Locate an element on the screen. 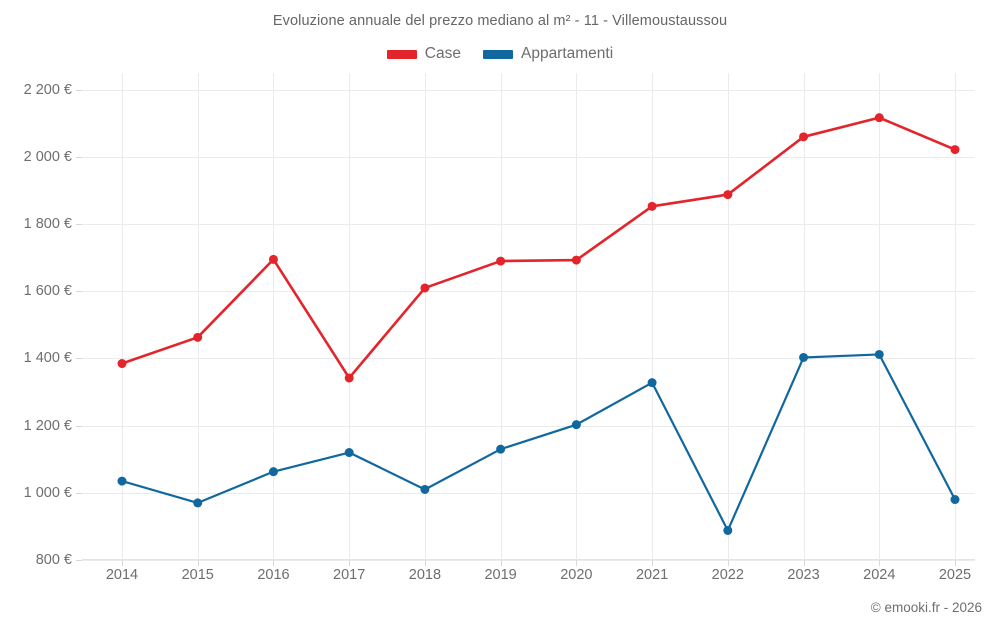 This screenshot has width=1000, height=625. x-tick-label: 2017 is located at coordinates (349, 575).